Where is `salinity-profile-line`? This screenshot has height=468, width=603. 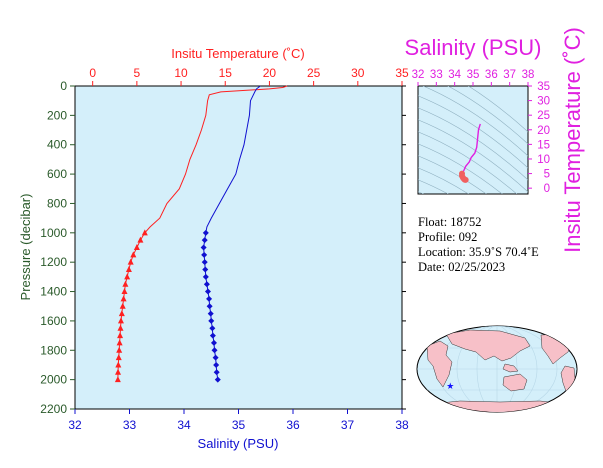
salinity-profile-line is located at coordinates (232, 232).